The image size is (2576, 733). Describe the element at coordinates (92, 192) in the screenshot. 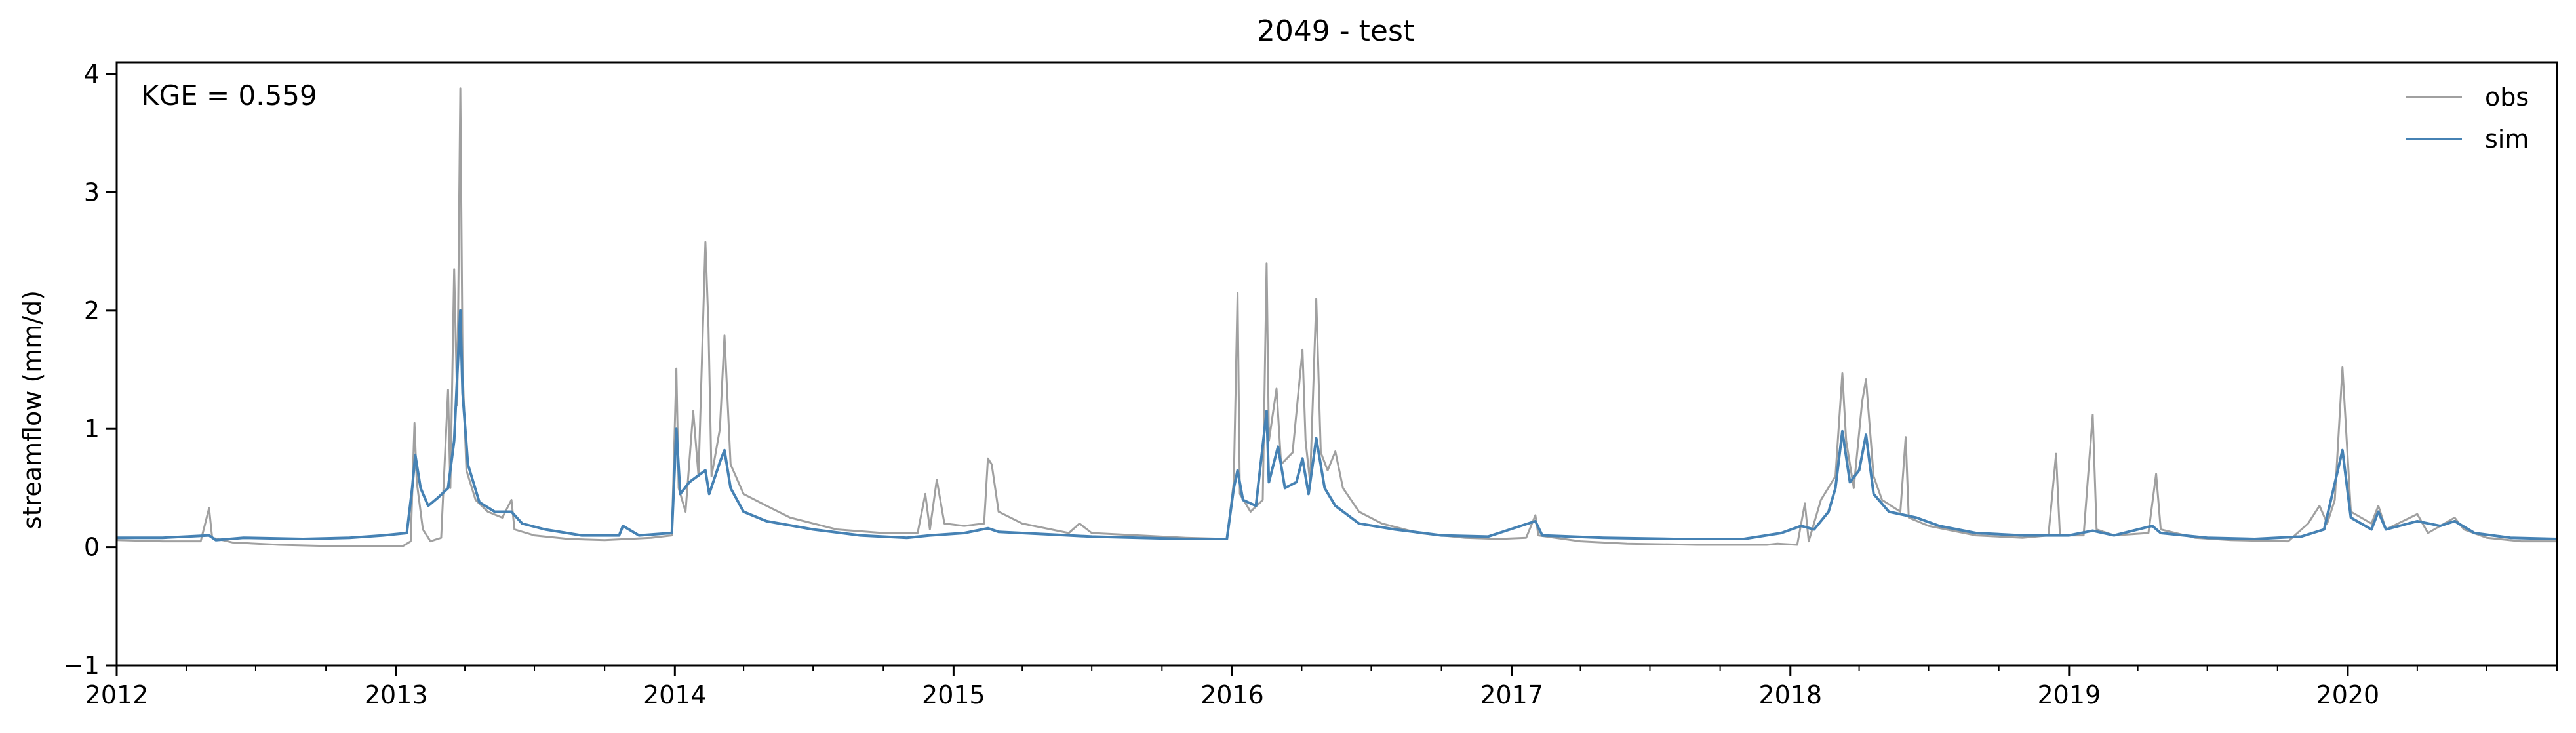

I see `y-tick-label: 3` at that location.